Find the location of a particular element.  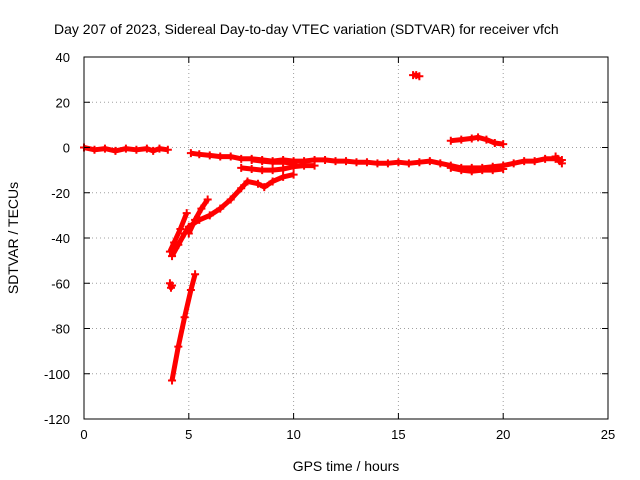

series-early-baseline is located at coordinates (126, 149).